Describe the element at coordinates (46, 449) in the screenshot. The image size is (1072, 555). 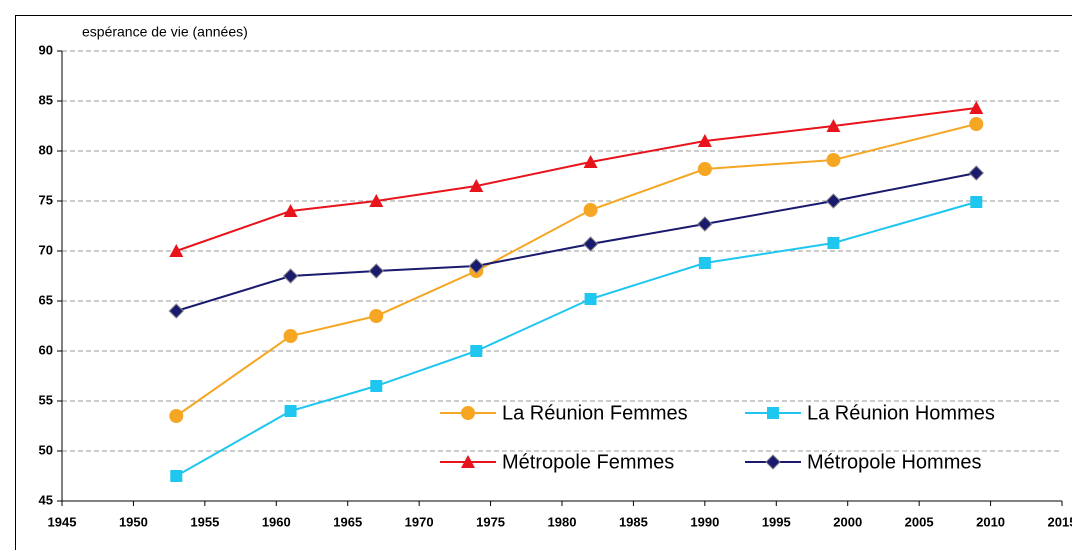
I see `y-tick-label: 50` at that location.